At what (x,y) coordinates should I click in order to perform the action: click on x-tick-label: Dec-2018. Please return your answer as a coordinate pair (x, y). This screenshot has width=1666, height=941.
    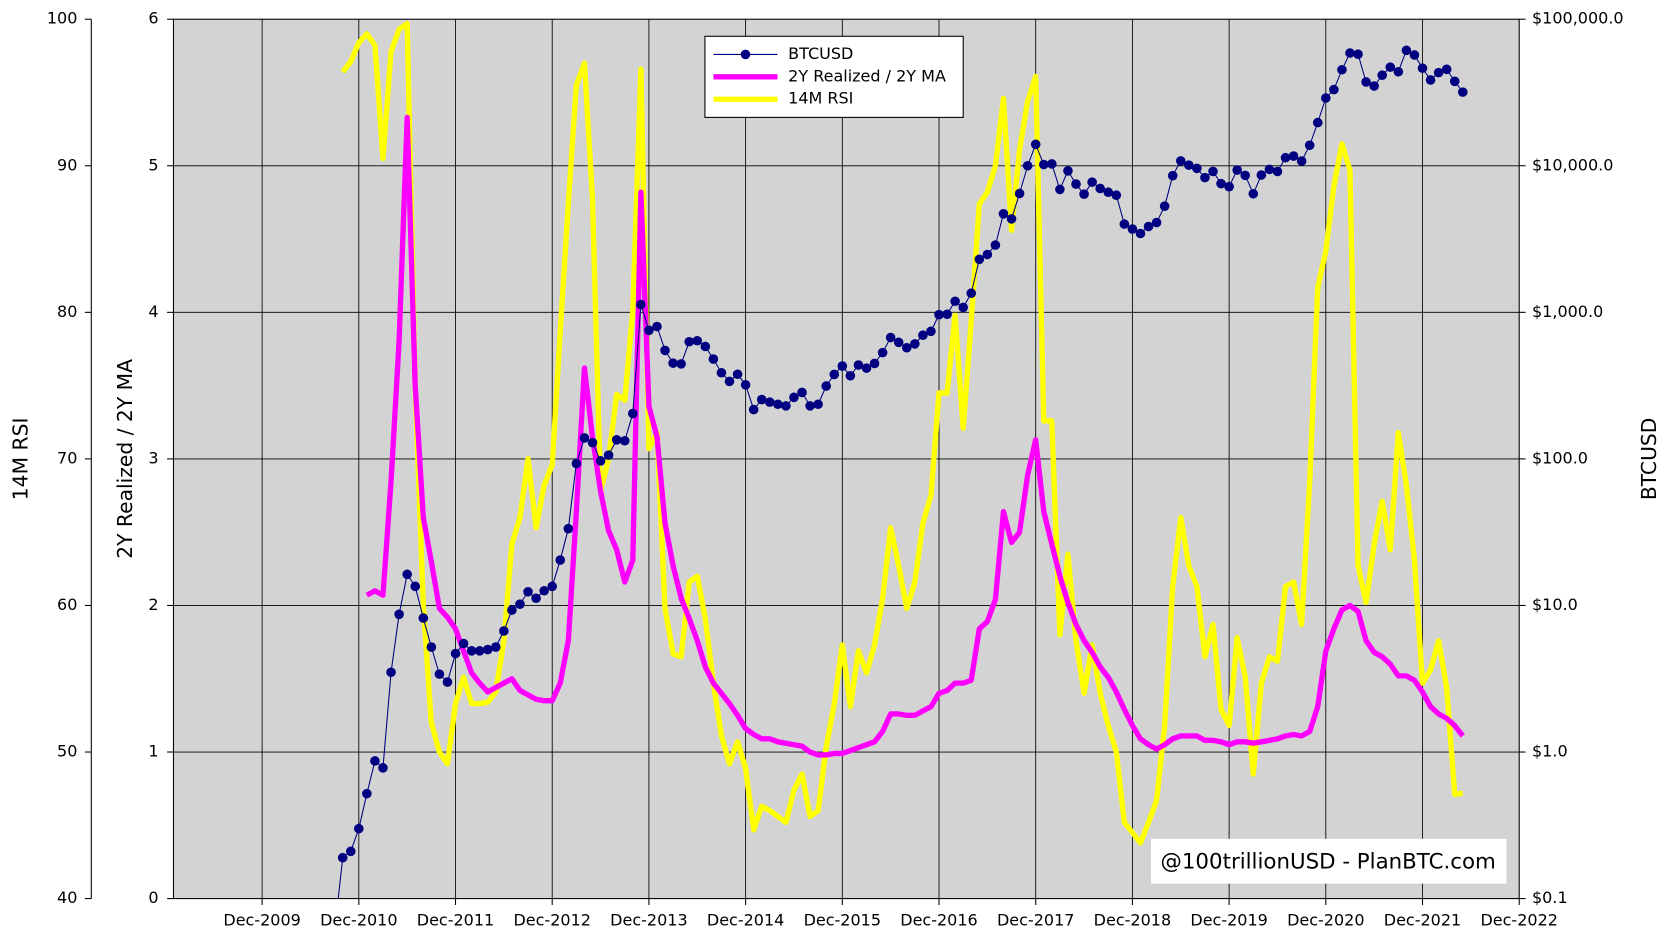
    Looking at the image, I should click on (1132, 919).